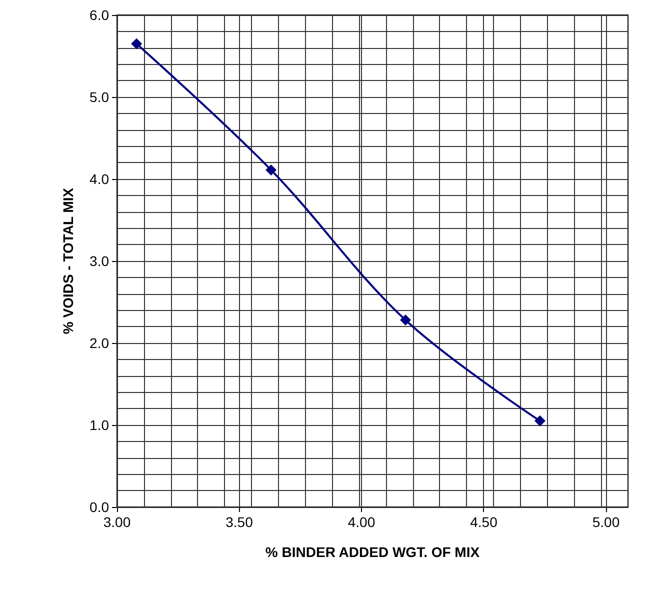  Describe the element at coordinates (100, 425) in the screenshot. I see `y-tick-label: 1.0` at that location.